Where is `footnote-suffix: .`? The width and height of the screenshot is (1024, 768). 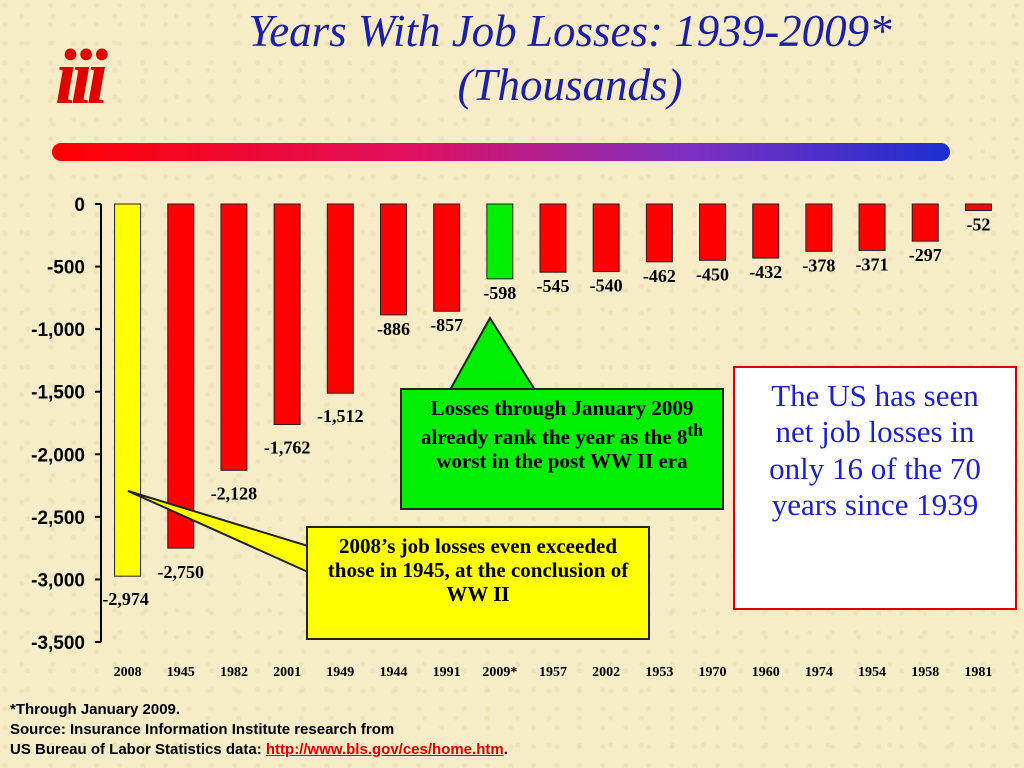
footnote-suffix: . is located at coordinates (505, 749).